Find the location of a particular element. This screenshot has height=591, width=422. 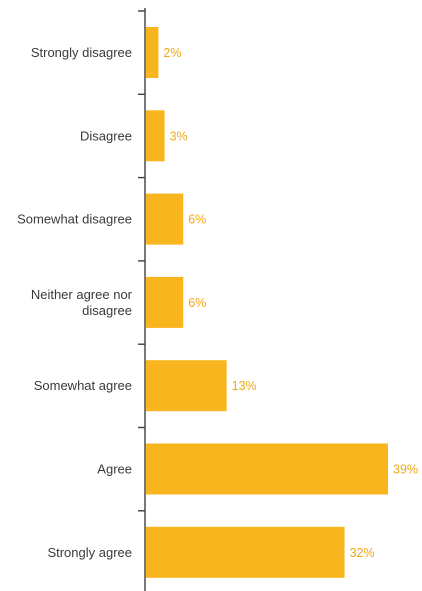

category-label: Disagree is located at coordinates (106, 135).